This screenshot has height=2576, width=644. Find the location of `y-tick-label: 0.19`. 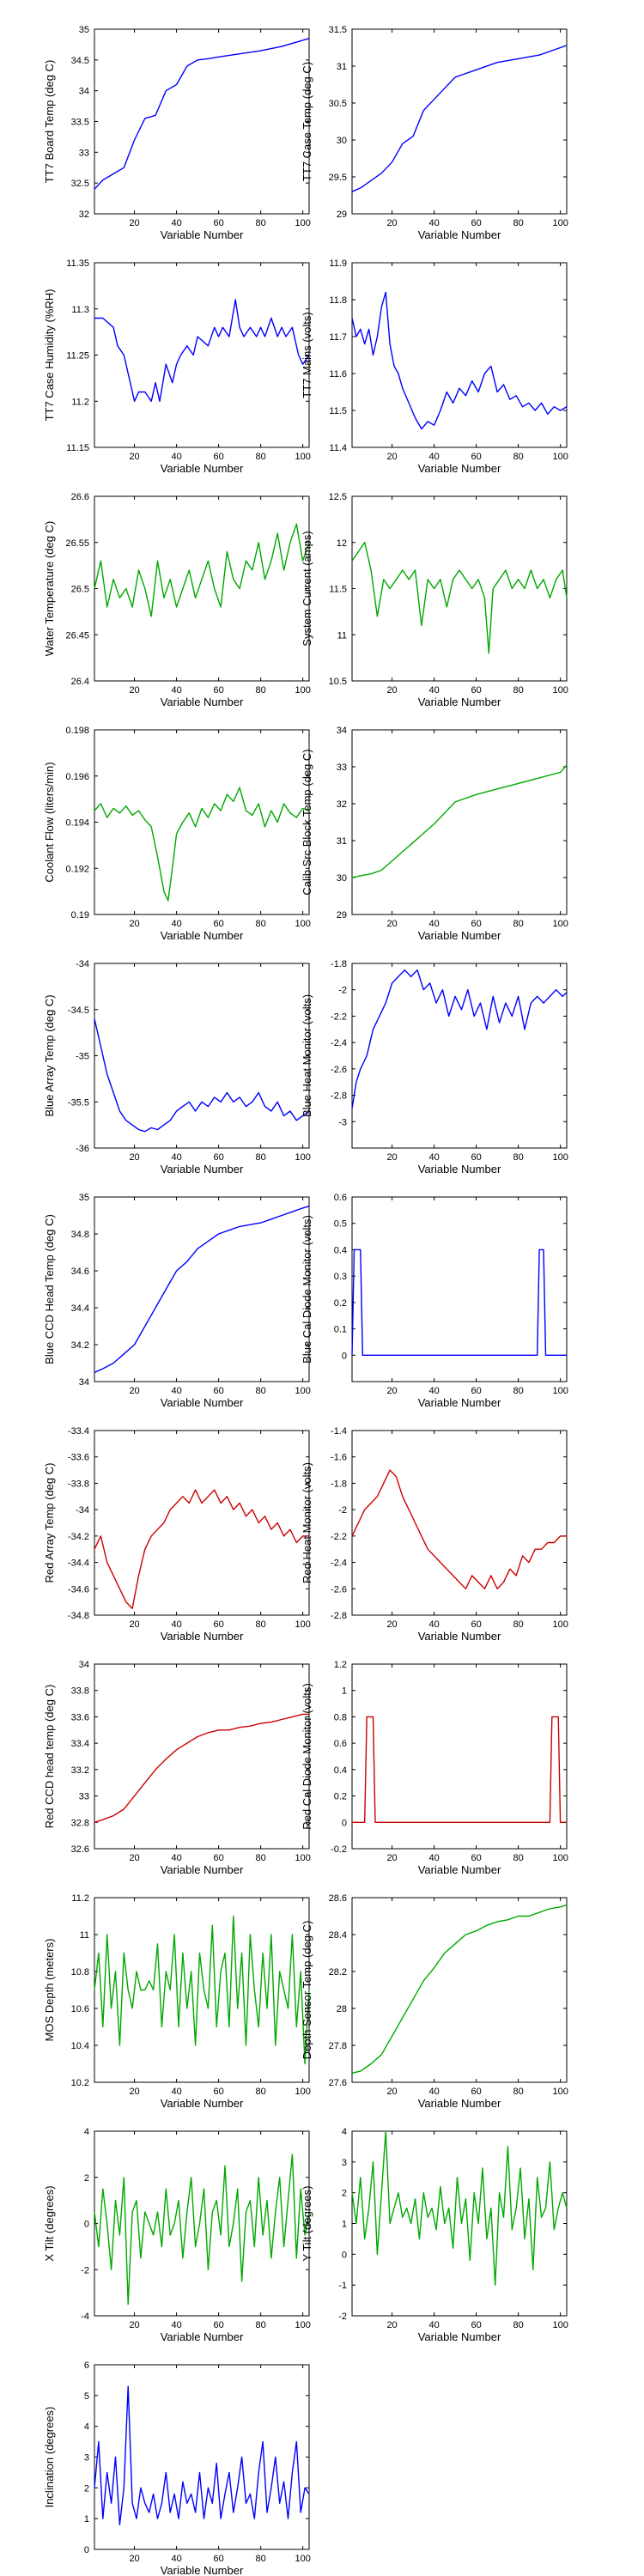

y-tick-label: 0.19 is located at coordinates (80, 915).